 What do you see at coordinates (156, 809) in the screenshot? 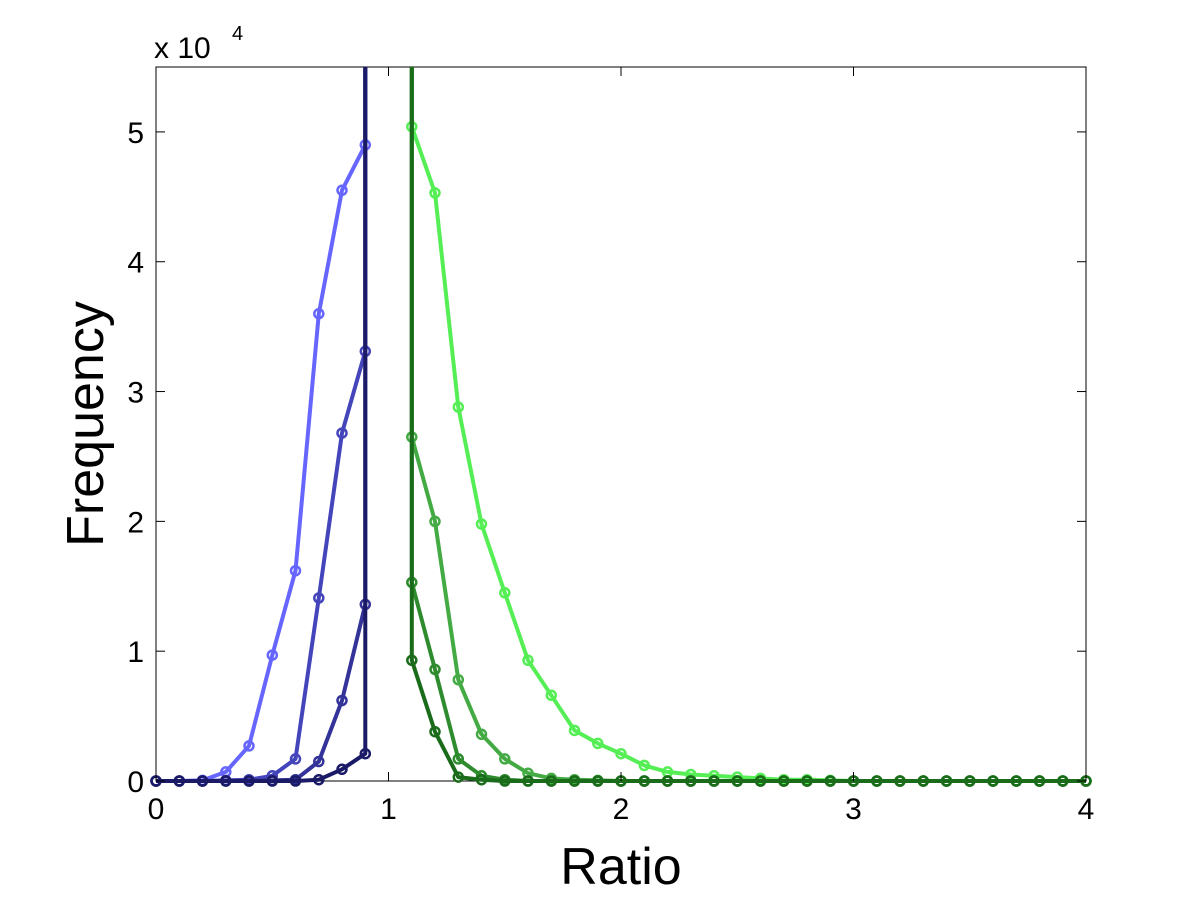
I see `x-tick-label: 0` at bounding box center [156, 809].